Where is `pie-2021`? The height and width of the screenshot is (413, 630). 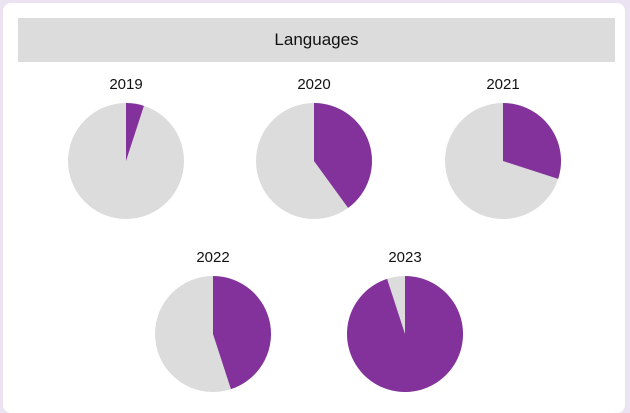 pie-2021 is located at coordinates (503, 161).